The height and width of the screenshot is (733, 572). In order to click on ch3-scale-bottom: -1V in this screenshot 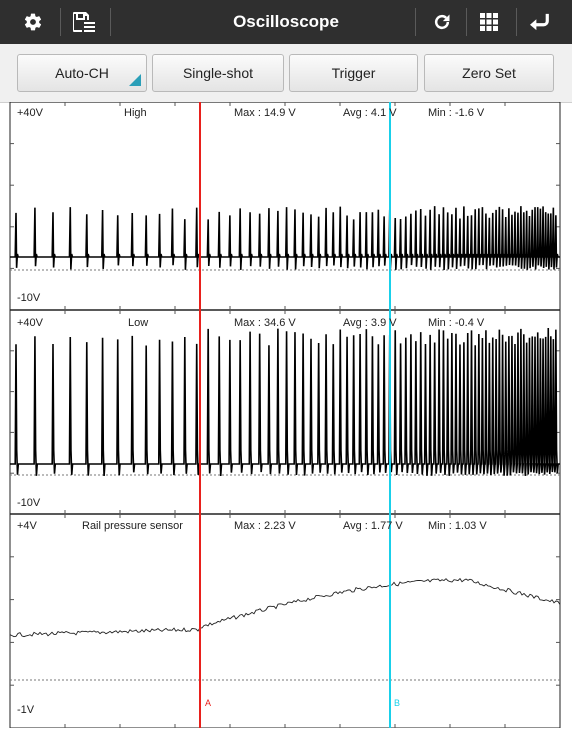, I will do `click(26, 710)`.